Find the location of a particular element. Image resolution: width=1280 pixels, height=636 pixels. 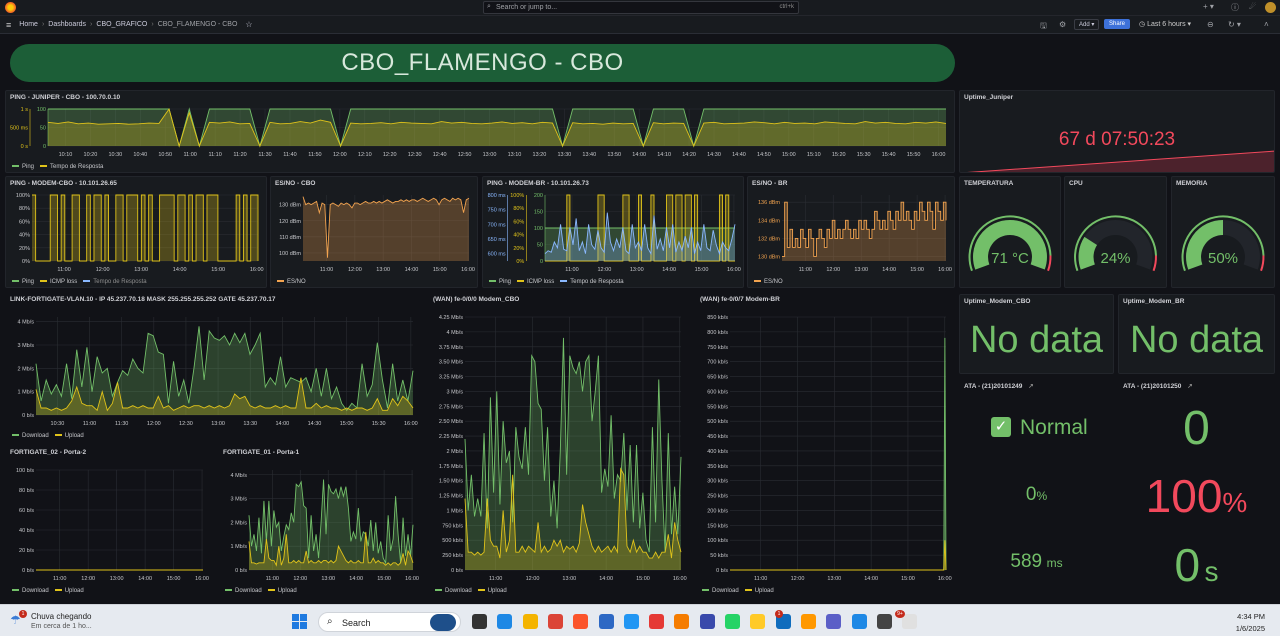

breadcrumb-dashboards: Dashboards is located at coordinates (67, 24).